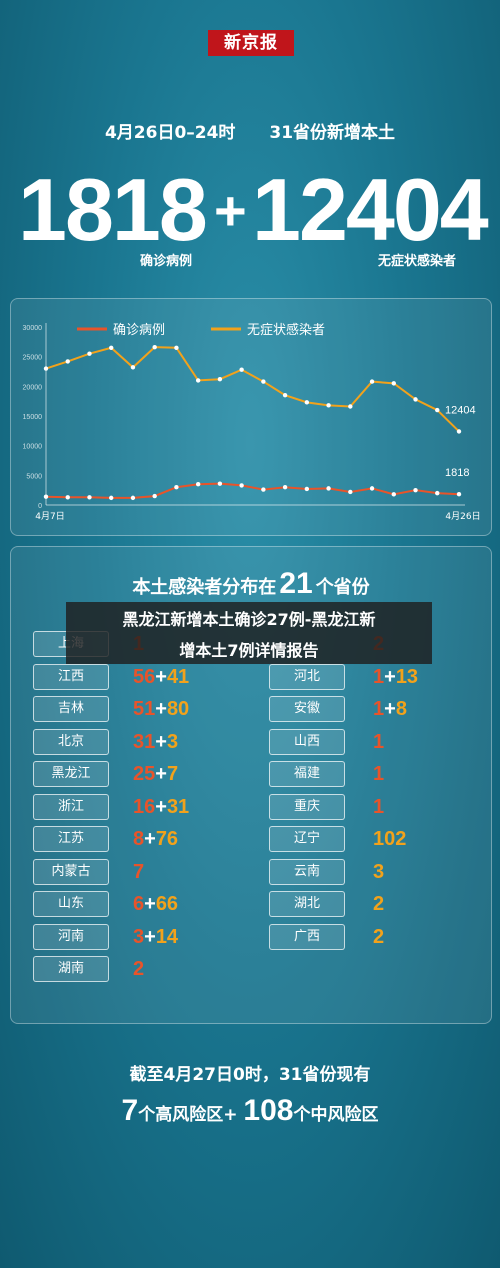 Image resolution: width=500 pixels, height=1268 pixels. Describe the element at coordinates (307, 839) in the screenshot. I see `province-name: 辽宁` at that location.